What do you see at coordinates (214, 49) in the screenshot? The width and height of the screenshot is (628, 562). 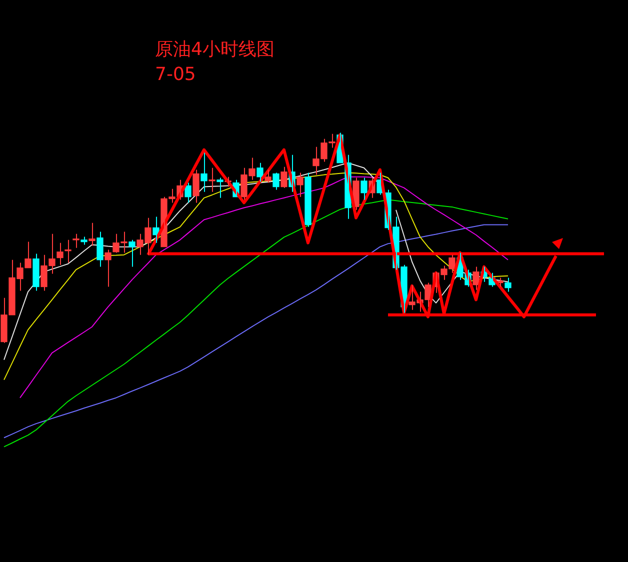 I see `chart-title: 原油4小时线图` at bounding box center [214, 49].